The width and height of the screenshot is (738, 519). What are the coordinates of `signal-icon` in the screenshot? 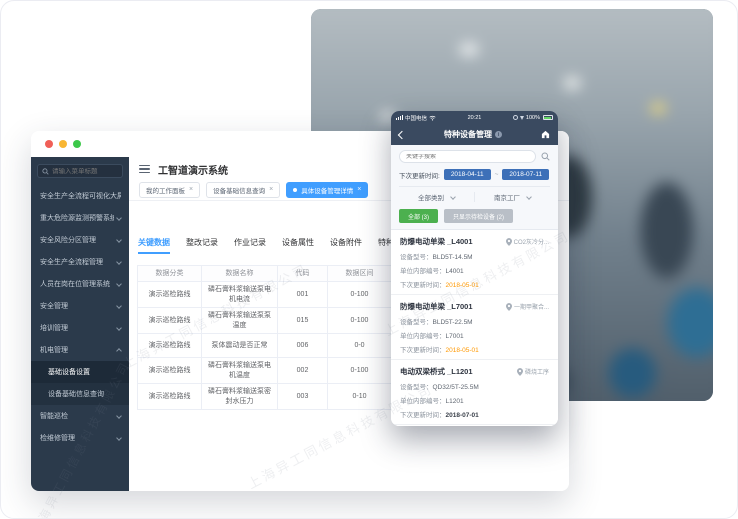 It's located at (399, 117).